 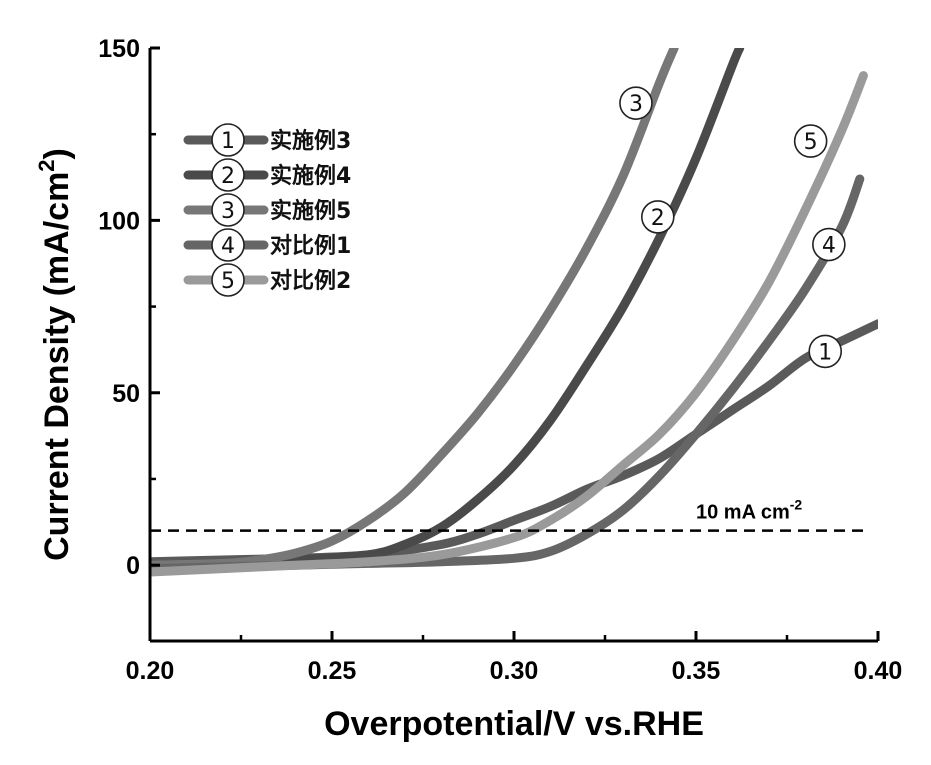 I want to click on y-tick-label: 50, so click(x=126, y=394).